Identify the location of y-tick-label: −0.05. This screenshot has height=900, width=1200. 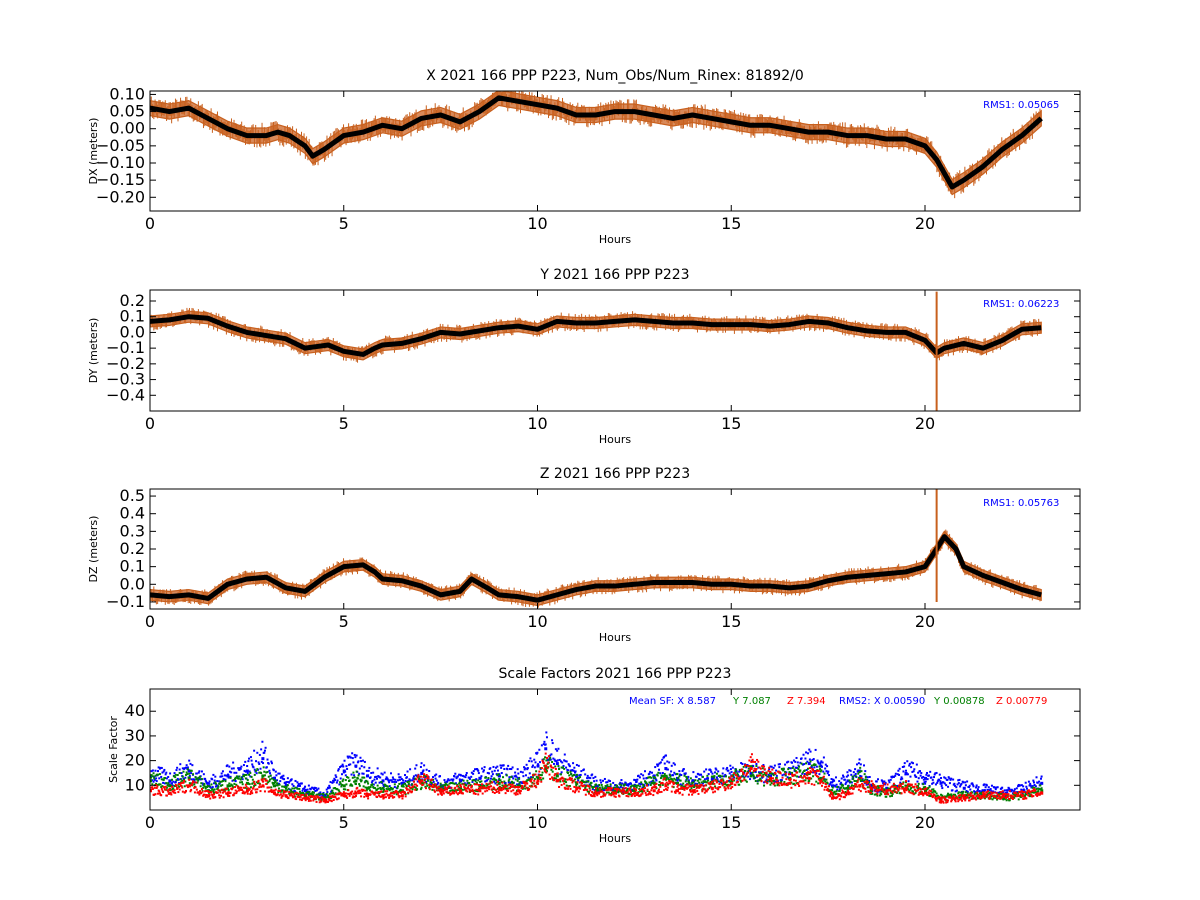
(120, 145).